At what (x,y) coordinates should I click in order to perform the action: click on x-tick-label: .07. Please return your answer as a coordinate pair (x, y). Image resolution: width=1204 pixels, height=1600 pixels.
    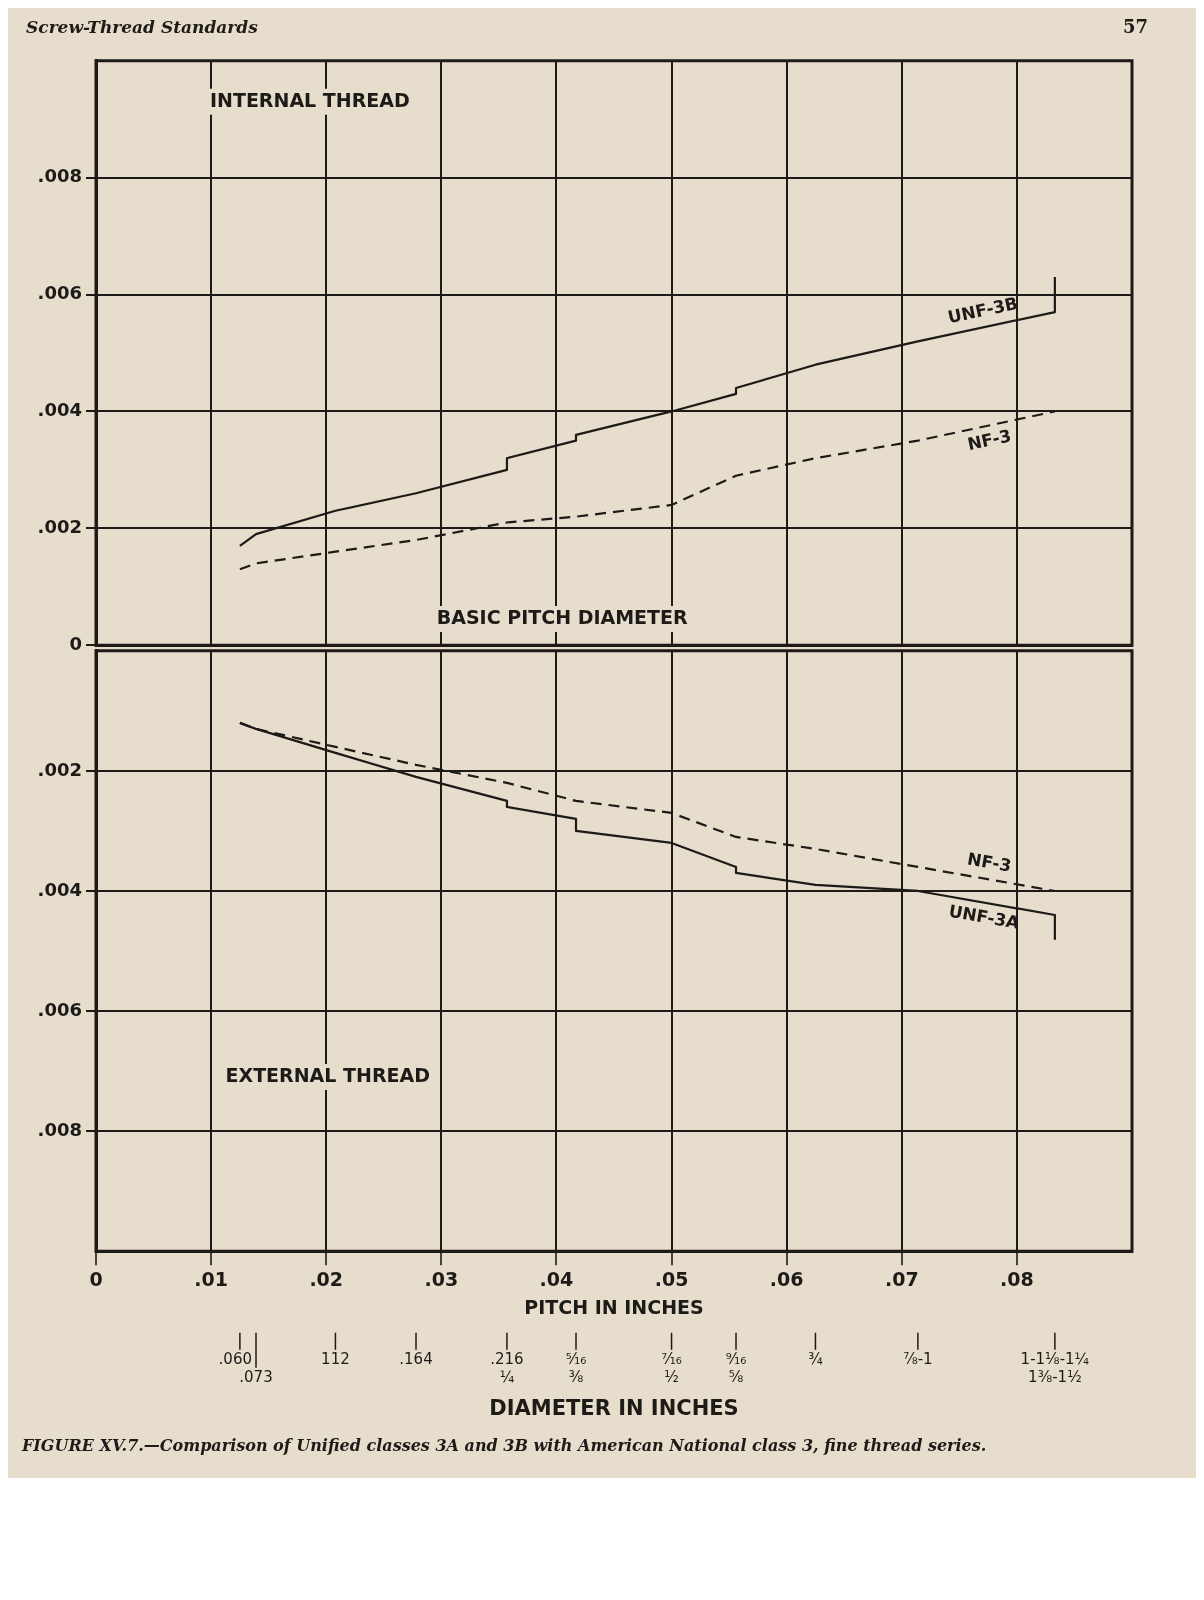
    Looking at the image, I should click on (901, 1278).